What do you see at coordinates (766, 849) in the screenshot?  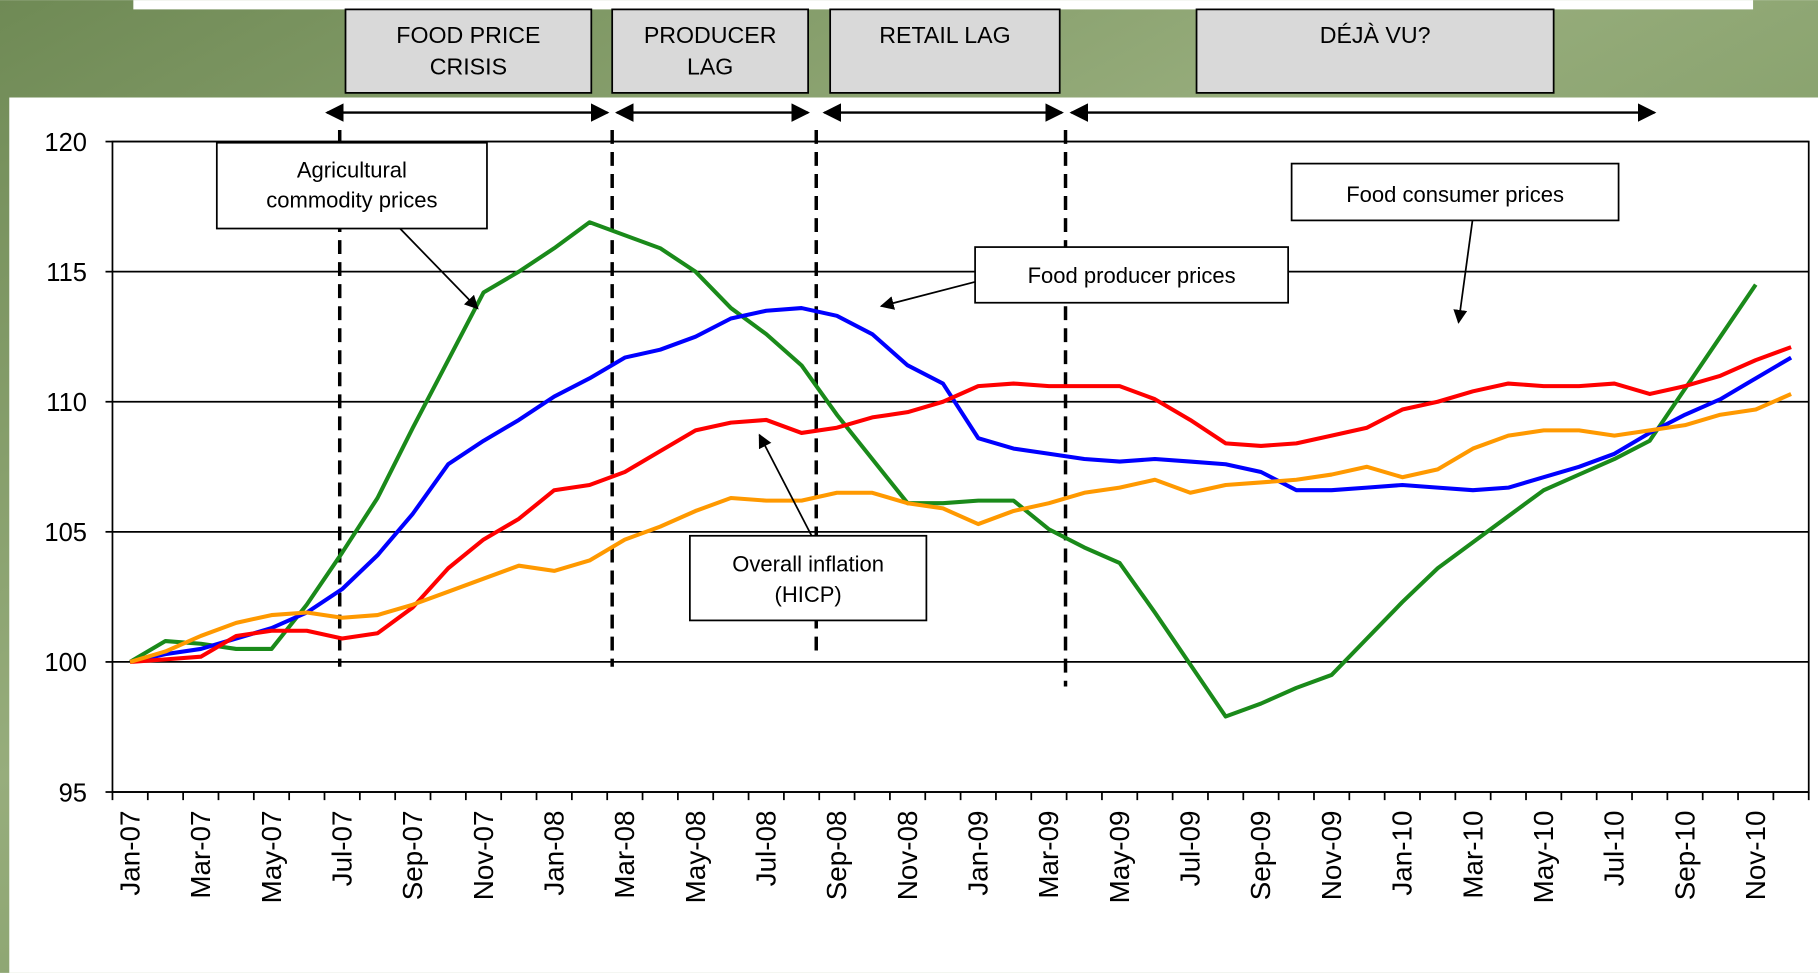 I see `x-tick-label: Jul-08` at bounding box center [766, 849].